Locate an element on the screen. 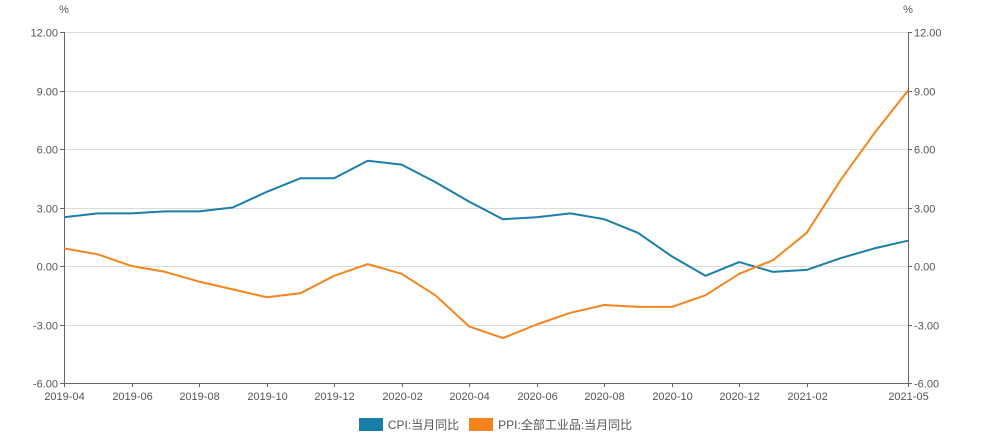  legend-item-cpi: CPI:当月同比 is located at coordinates (409, 424).